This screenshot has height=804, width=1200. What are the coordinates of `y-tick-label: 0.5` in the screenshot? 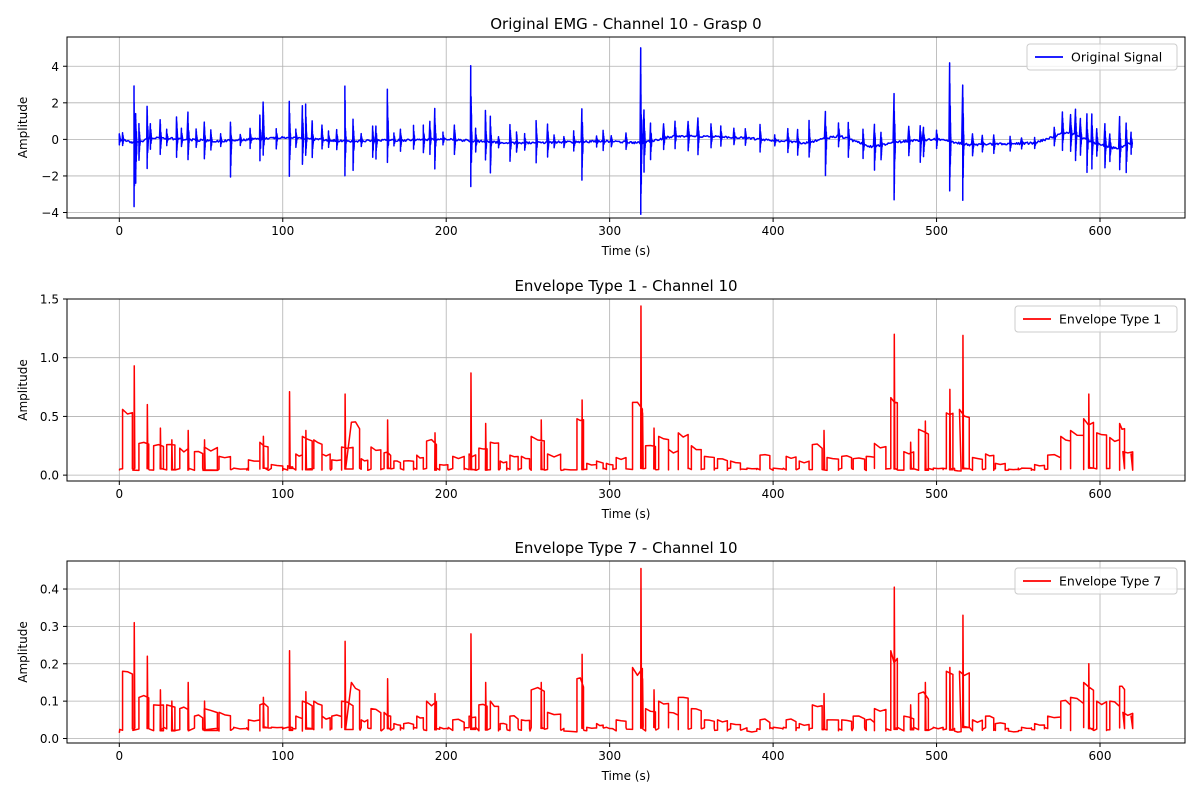 It's located at (49, 417).